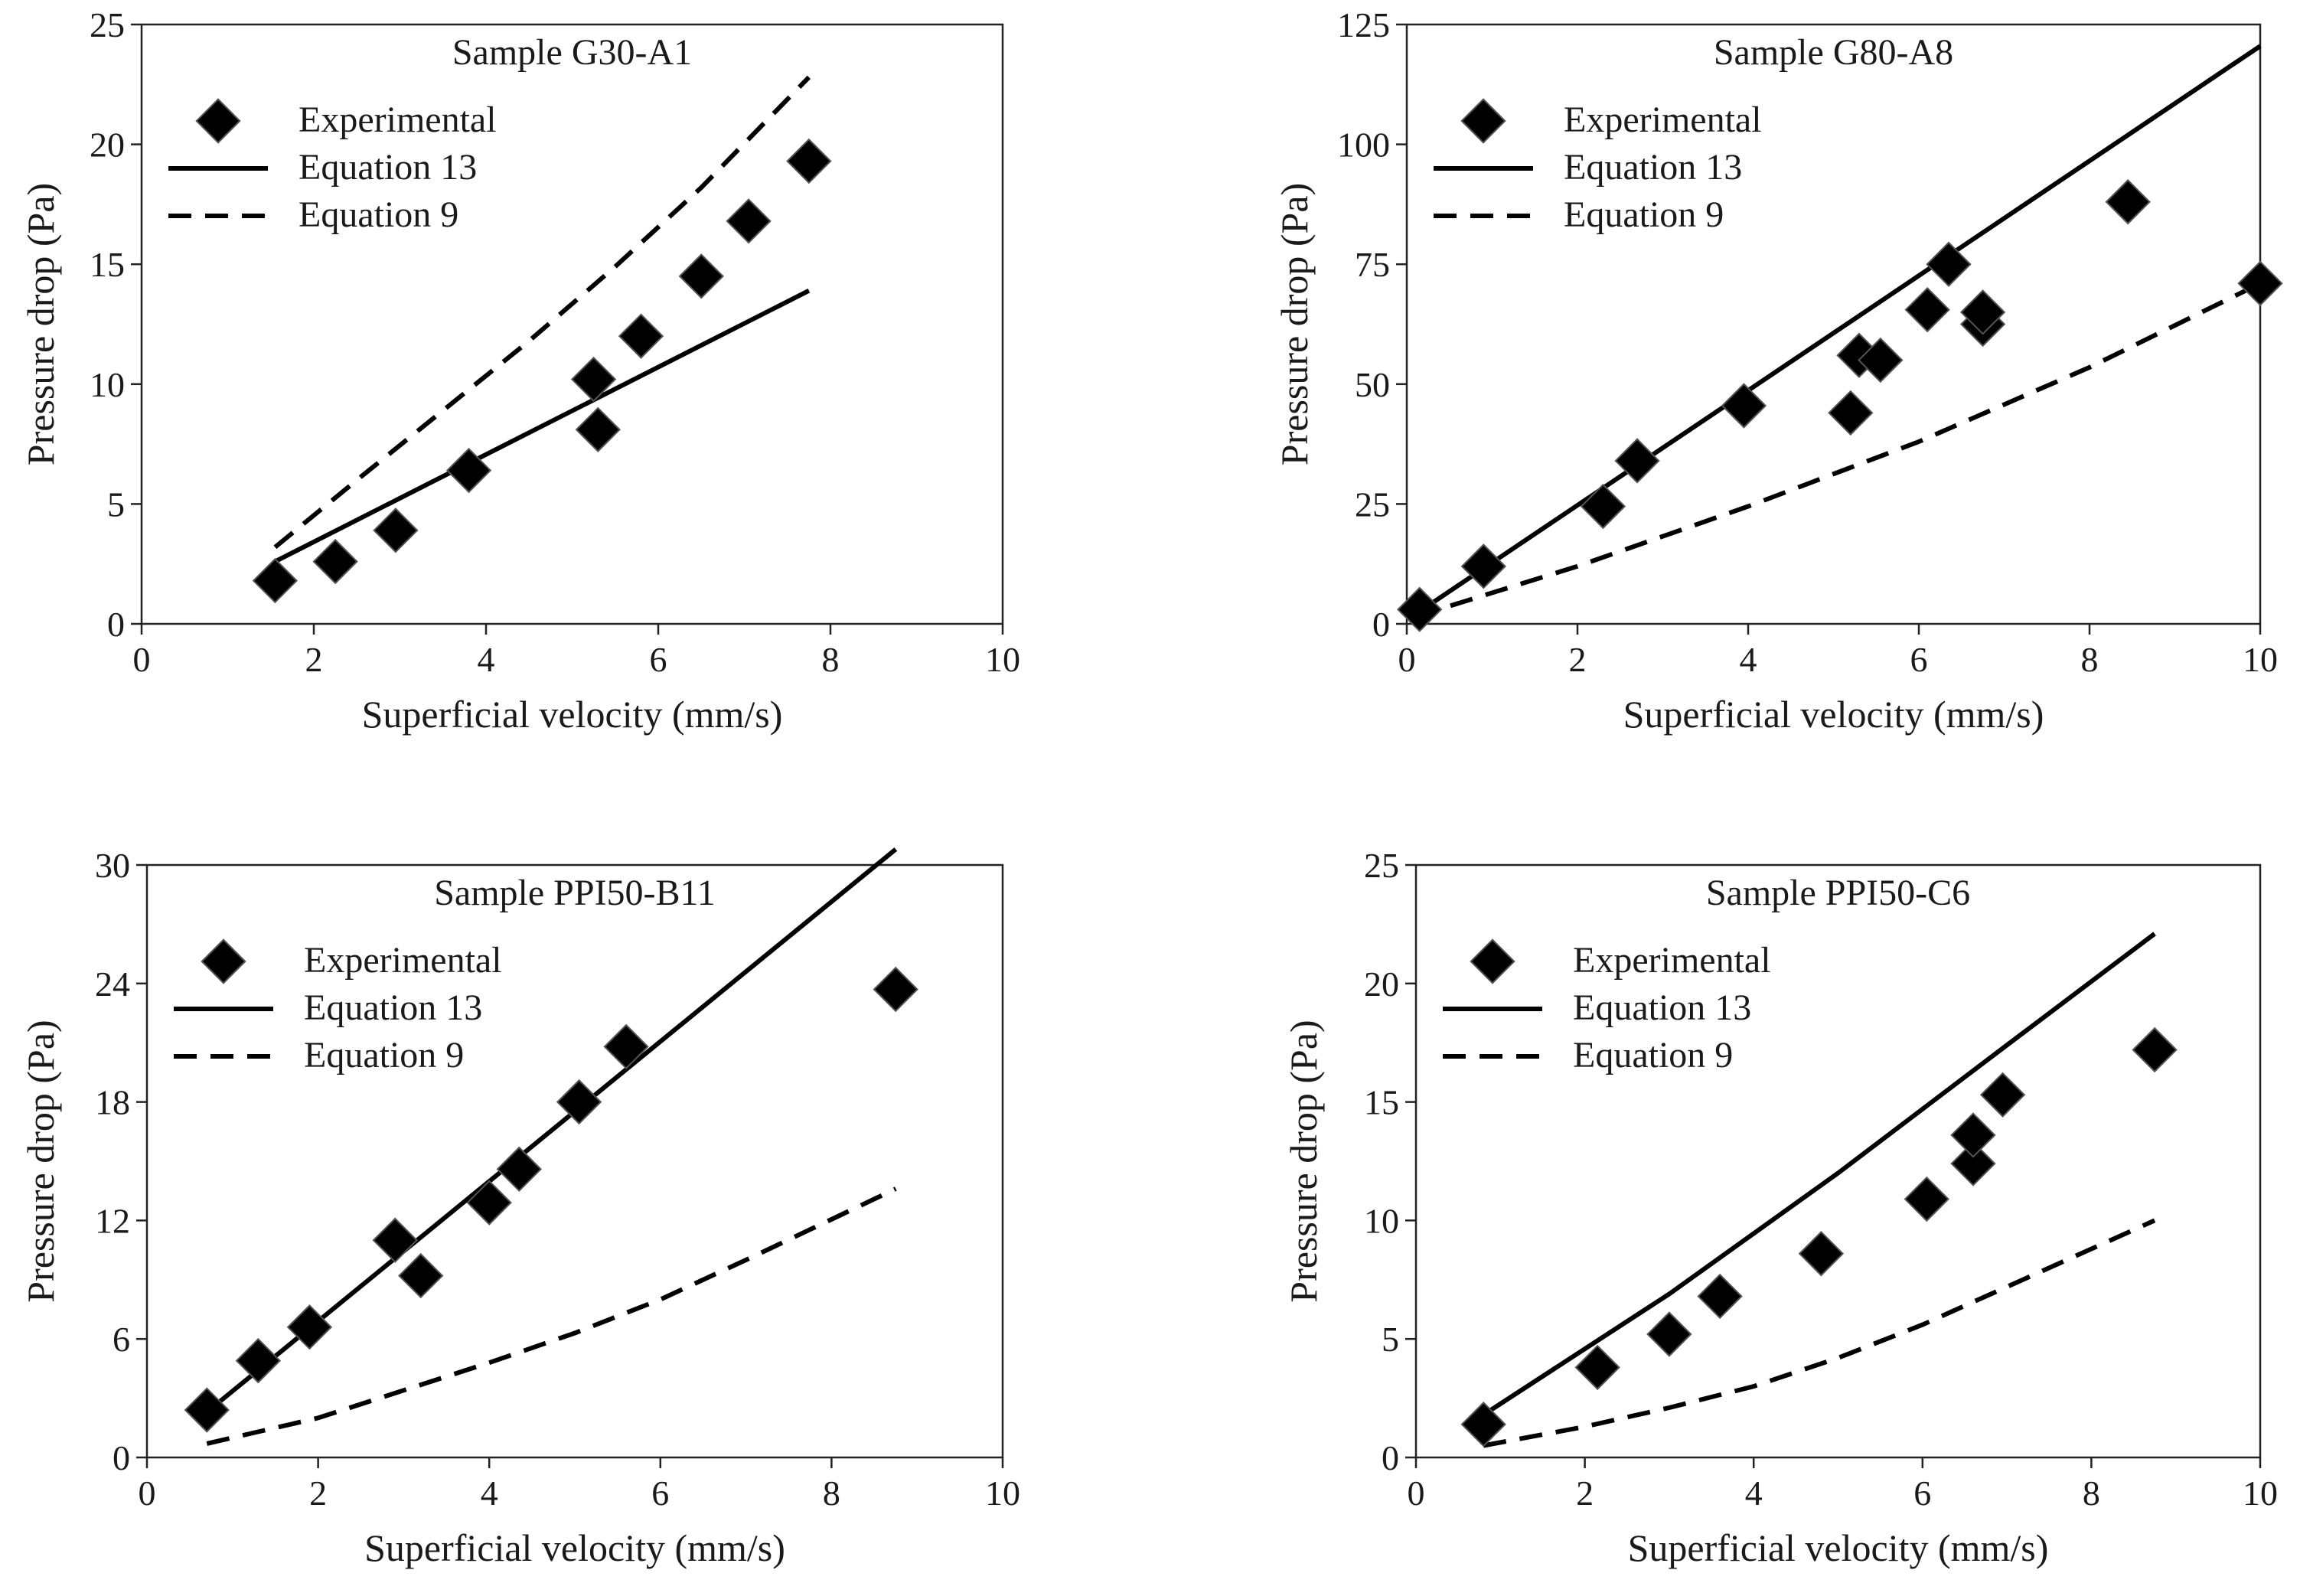  Describe the element at coordinates (121, 1339) in the screenshot. I see `y-tick-label: 6` at that location.